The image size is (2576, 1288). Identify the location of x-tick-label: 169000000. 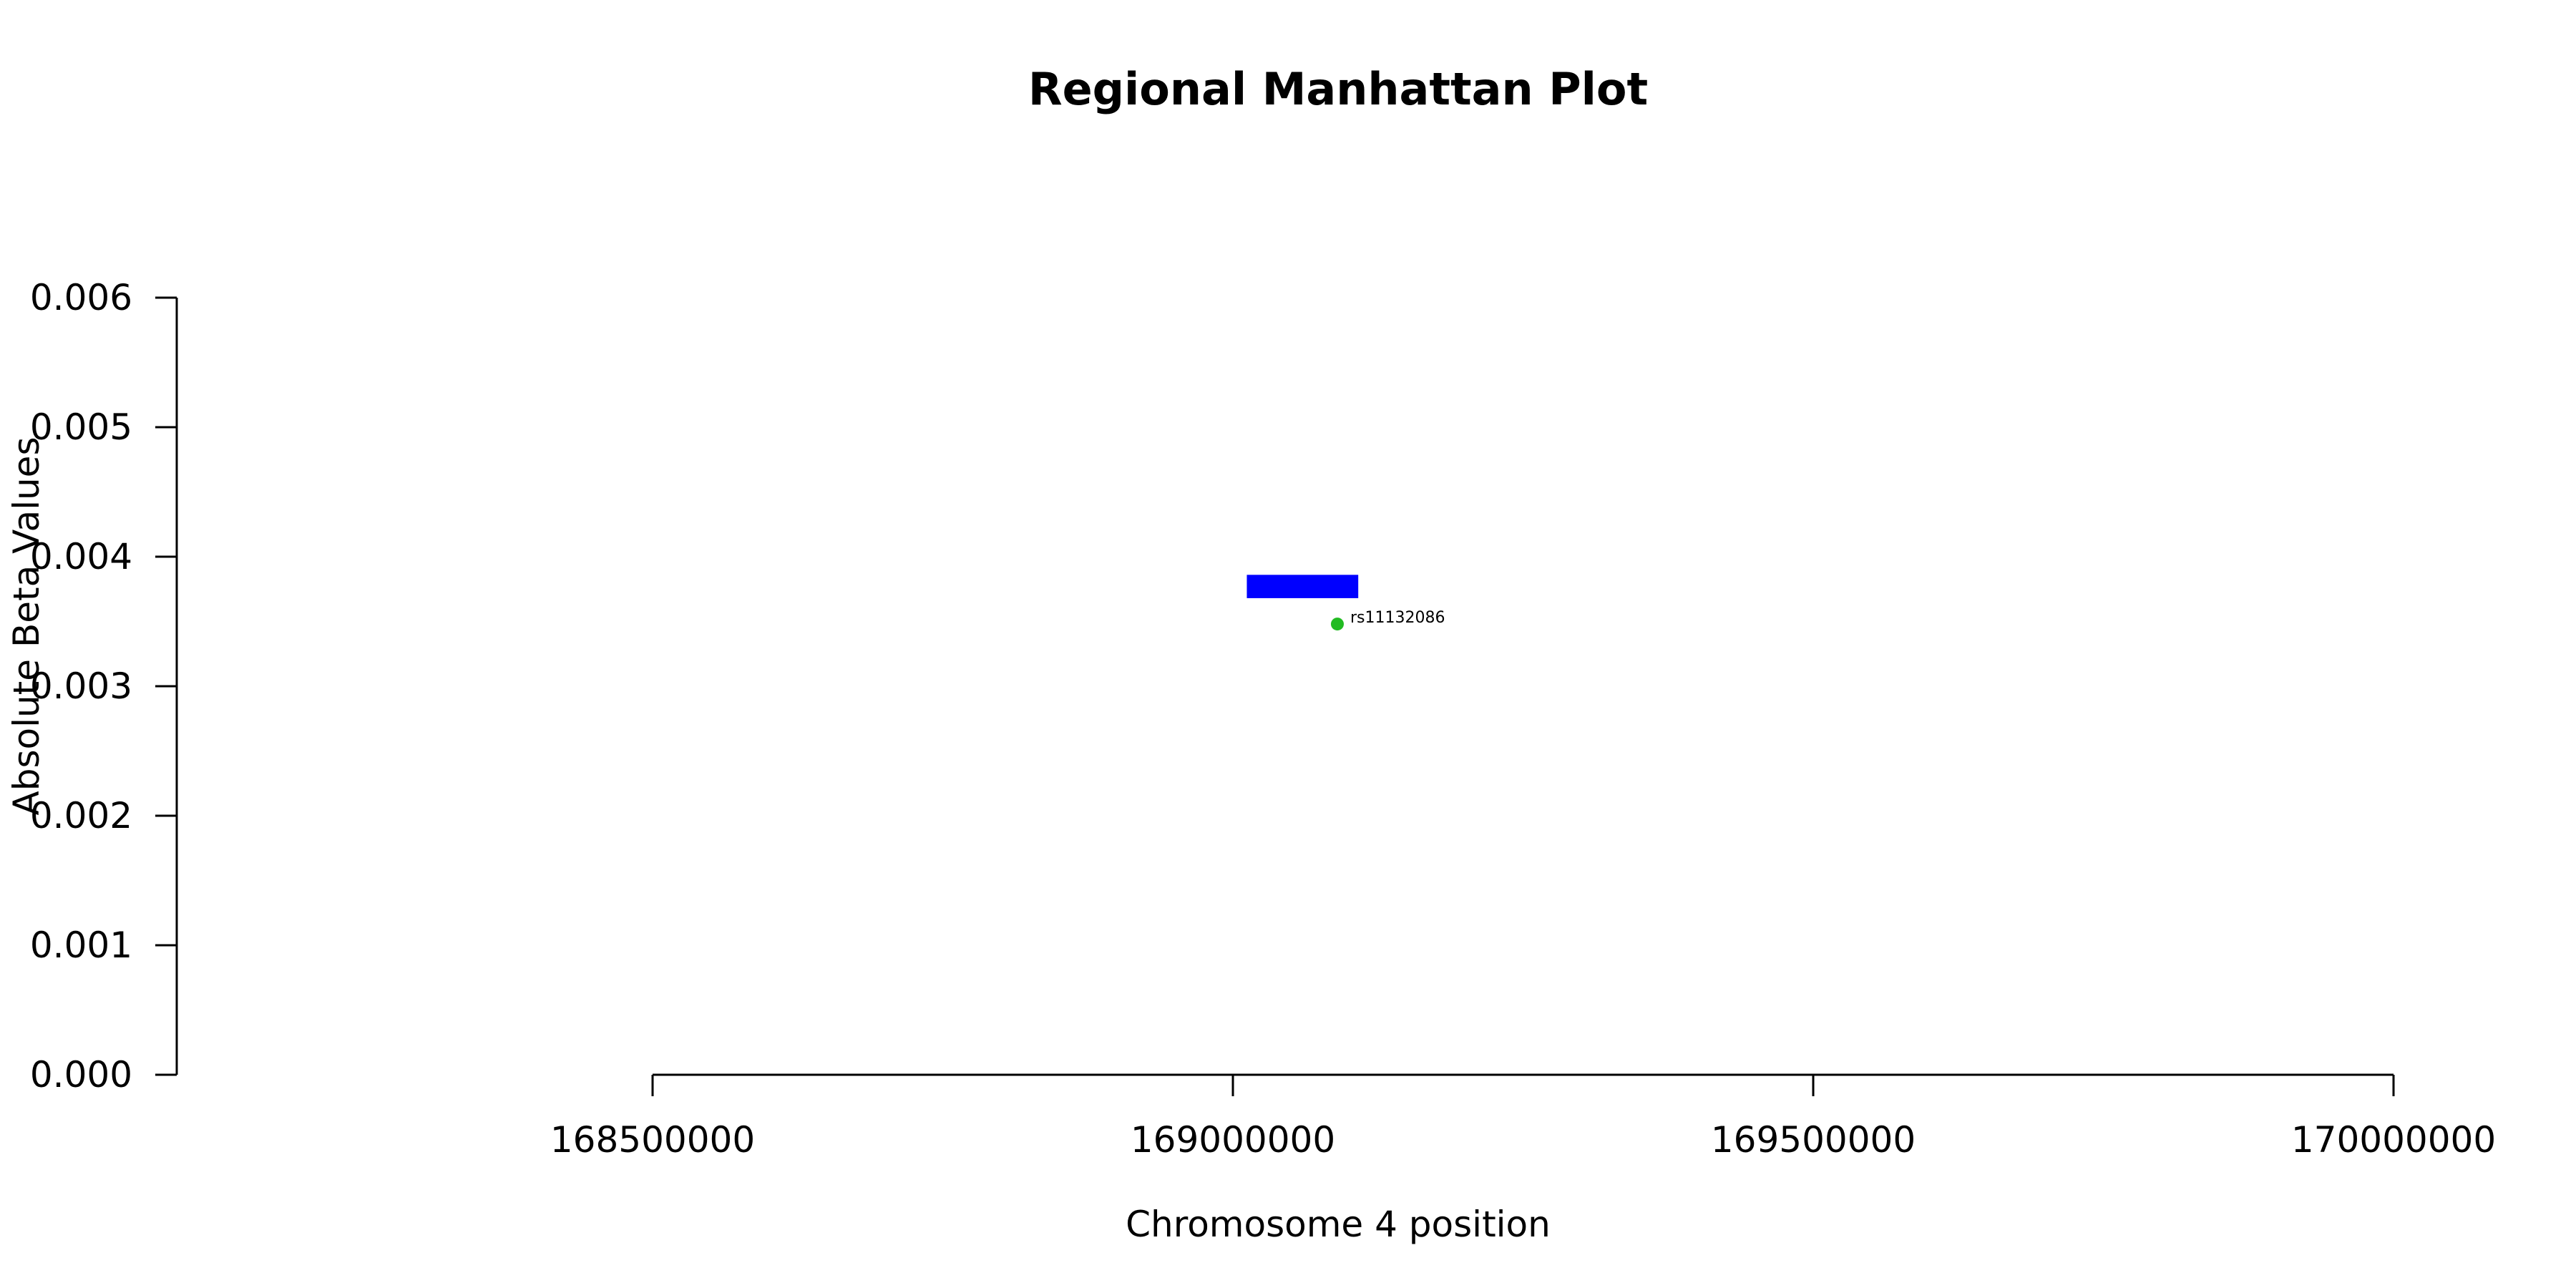
(1233, 1140).